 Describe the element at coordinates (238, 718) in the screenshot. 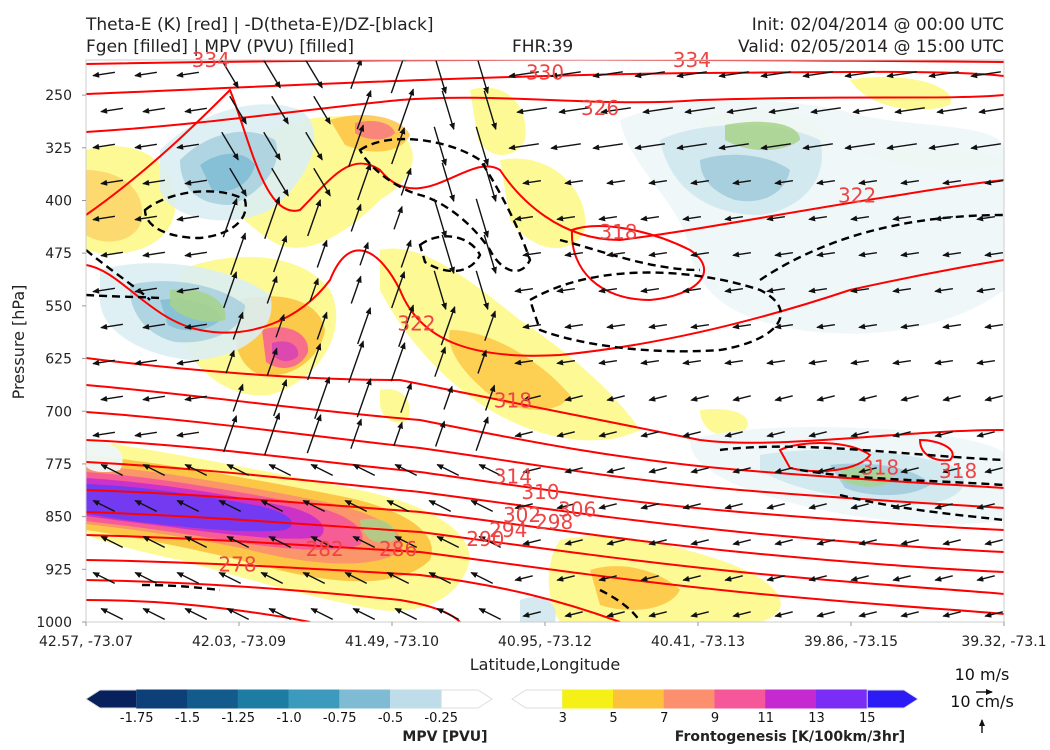

I see `colorbar-label: -1.25` at that location.